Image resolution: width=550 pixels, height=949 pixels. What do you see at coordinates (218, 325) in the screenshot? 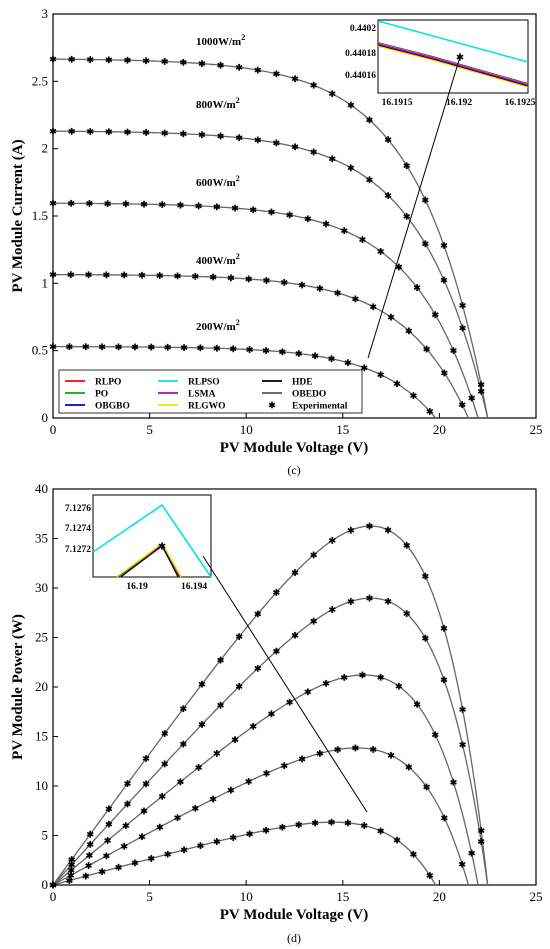
I see `irradiance-label: 200W/m2` at bounding box center [218, 325].